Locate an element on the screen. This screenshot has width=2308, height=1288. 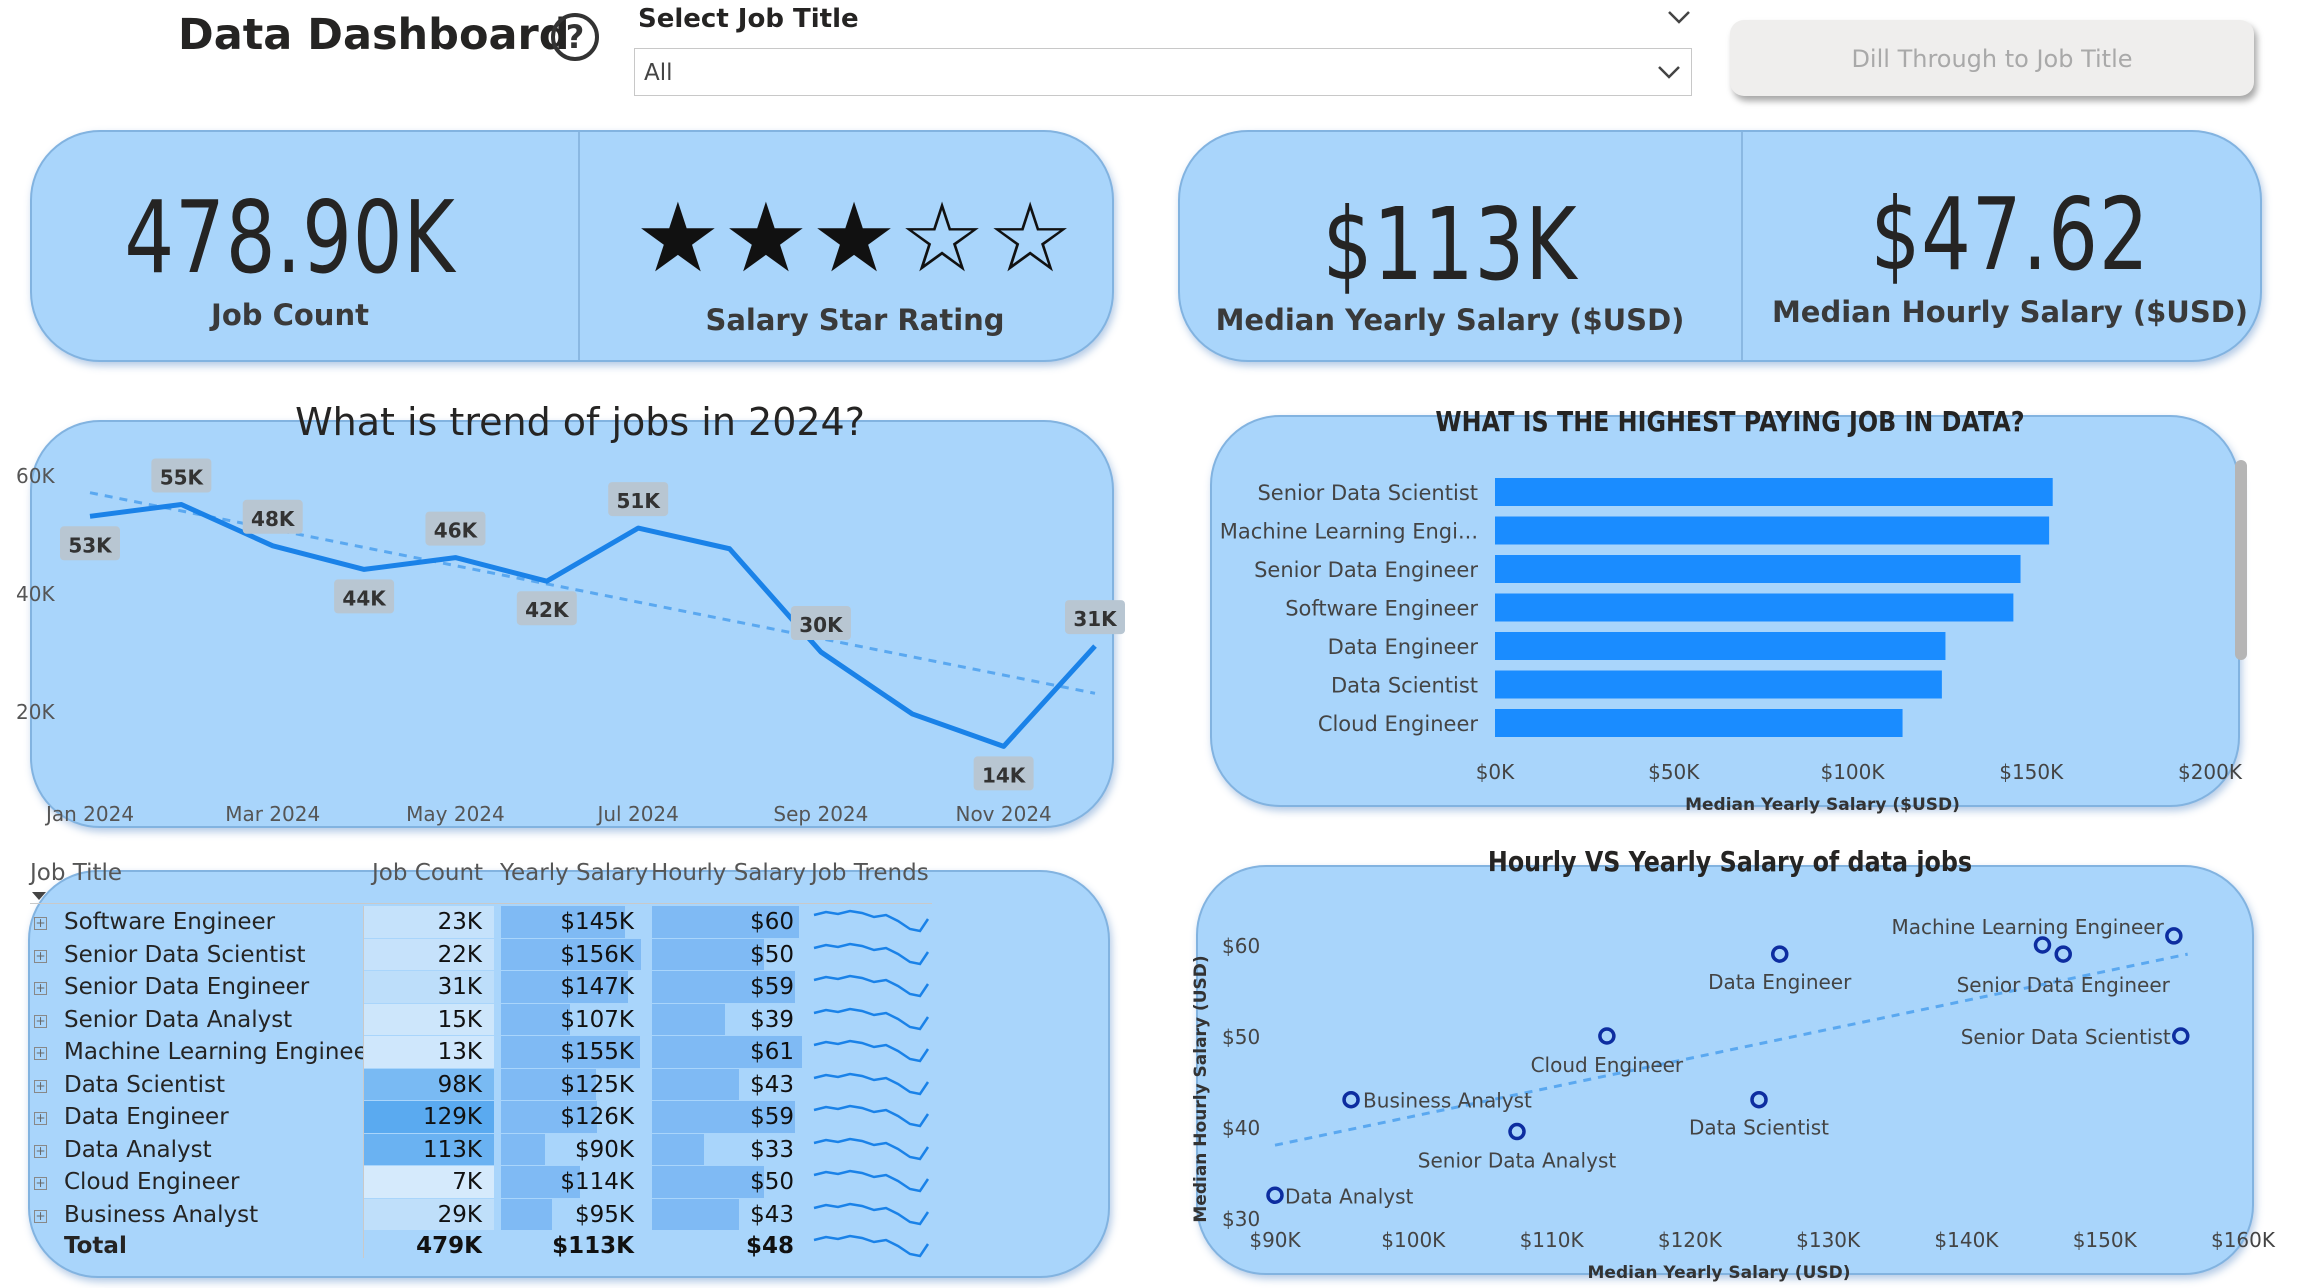
yearly-salary-cell: $95K is located at coordinates (604, 1214).